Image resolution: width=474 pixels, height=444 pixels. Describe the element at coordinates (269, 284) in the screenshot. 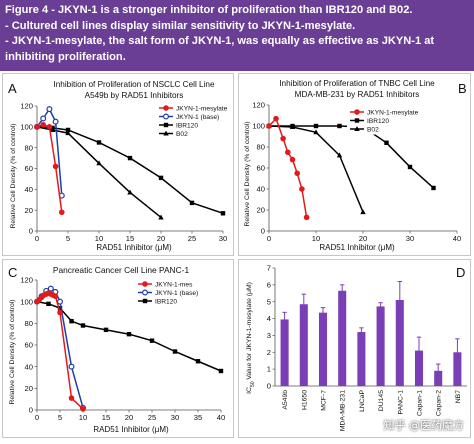

I see `y-tick-label: 6` at that location.